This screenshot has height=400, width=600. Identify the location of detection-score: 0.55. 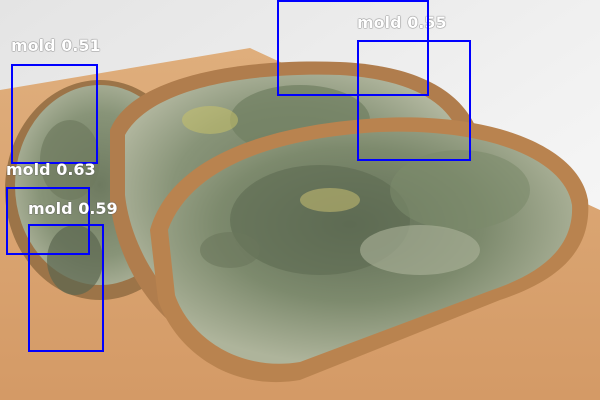
(427, 22).